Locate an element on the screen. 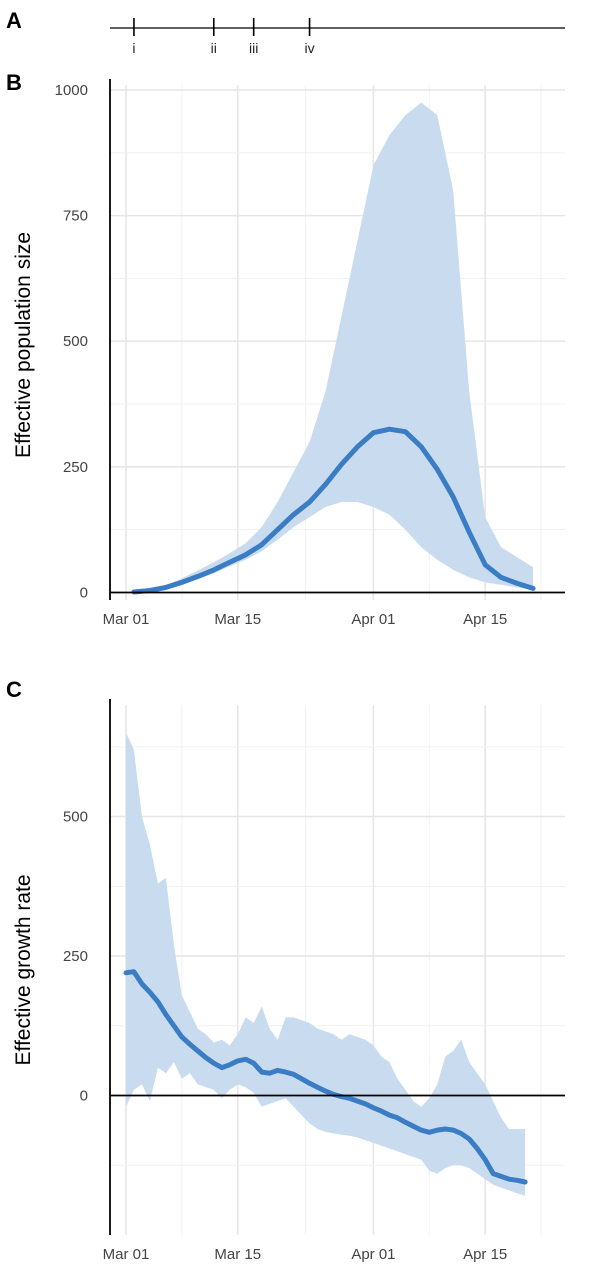 The height and width of the screenshot is (1280, 592). y-axis-title: Effective population size is located at coordinates (23, 345).